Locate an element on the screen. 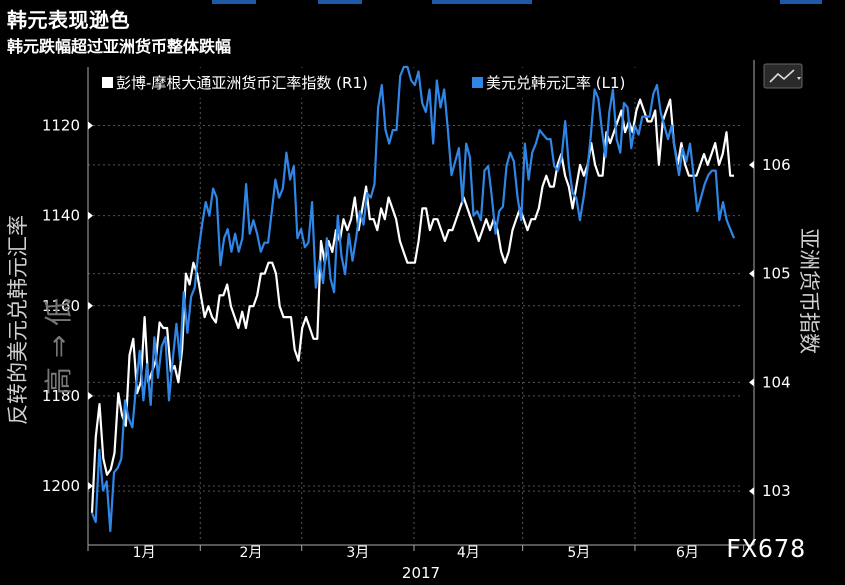 This screenshot has height=585, width=845. watermark: FX678 is located at coordinates (766, 548).